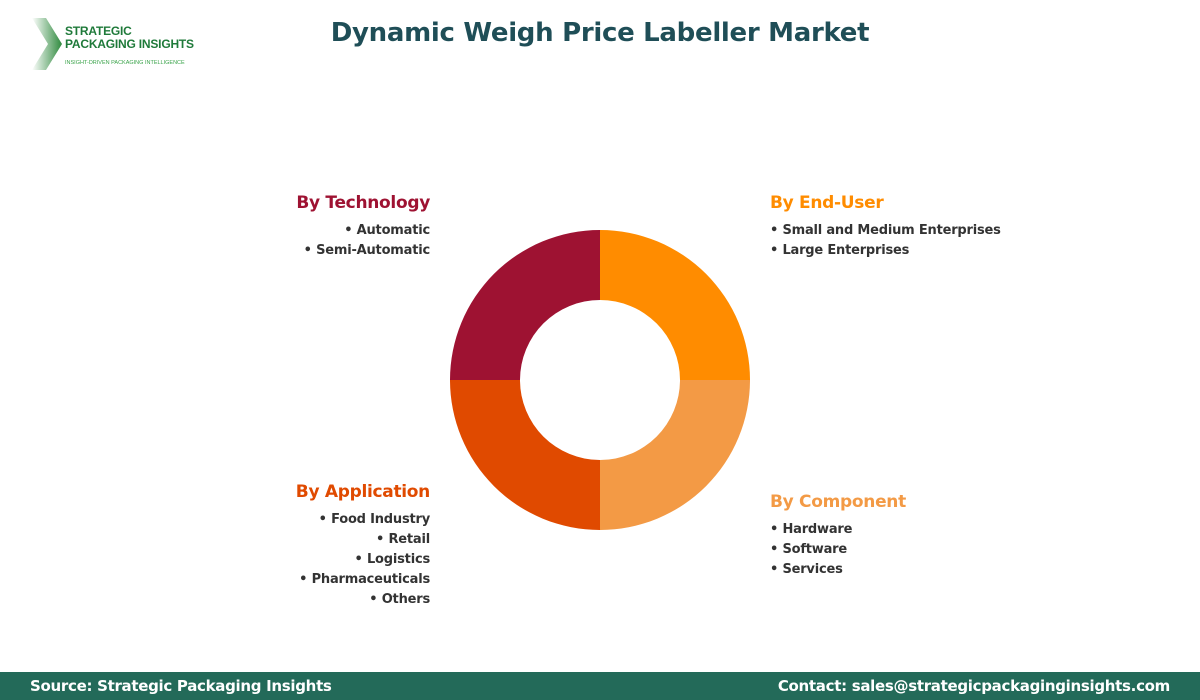  Describe the element at coordinates (827, 203) in the screenshot. I see `segment-heading: By End-User` at that location.